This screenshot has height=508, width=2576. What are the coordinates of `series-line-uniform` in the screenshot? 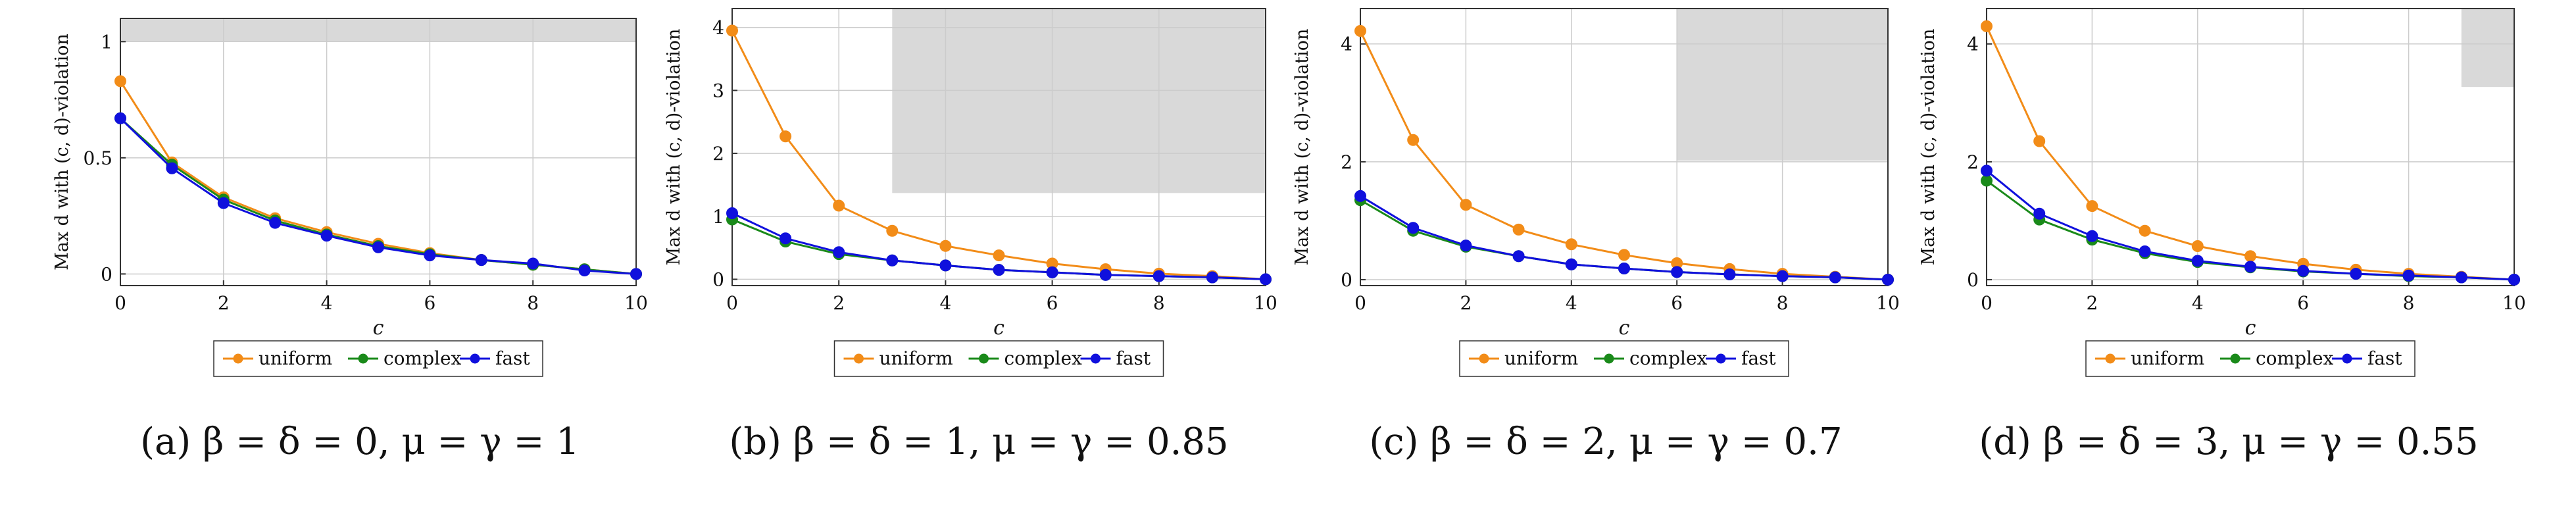 It's located at (2250, 153).